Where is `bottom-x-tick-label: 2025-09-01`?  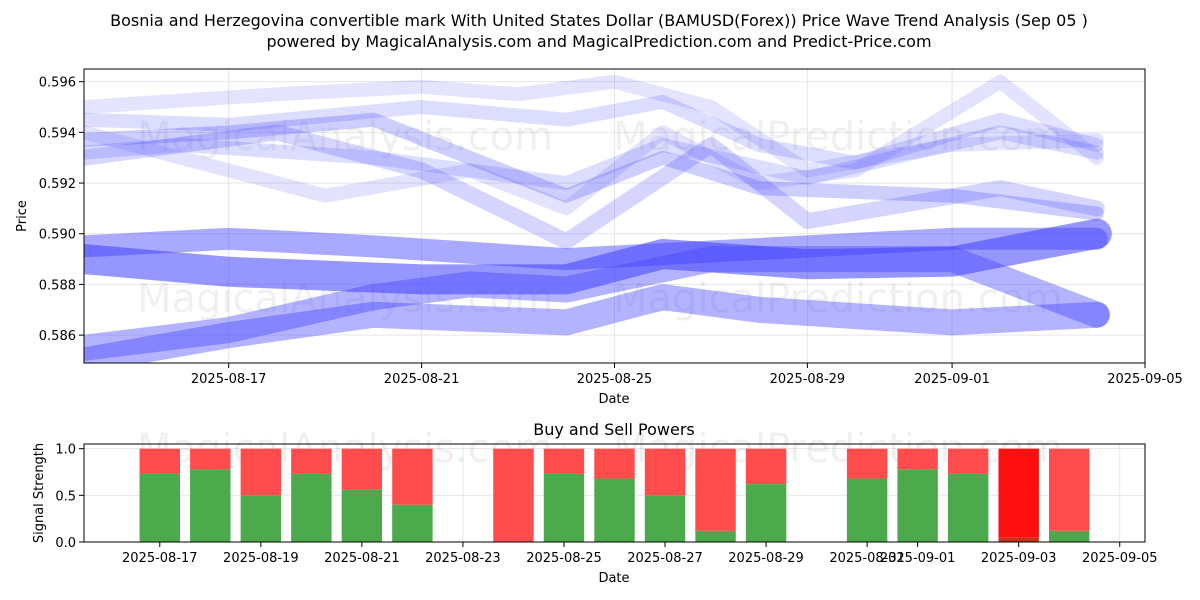
bottom-x-tick-label: 2025-09-01 is located at coordinates (918, 558).